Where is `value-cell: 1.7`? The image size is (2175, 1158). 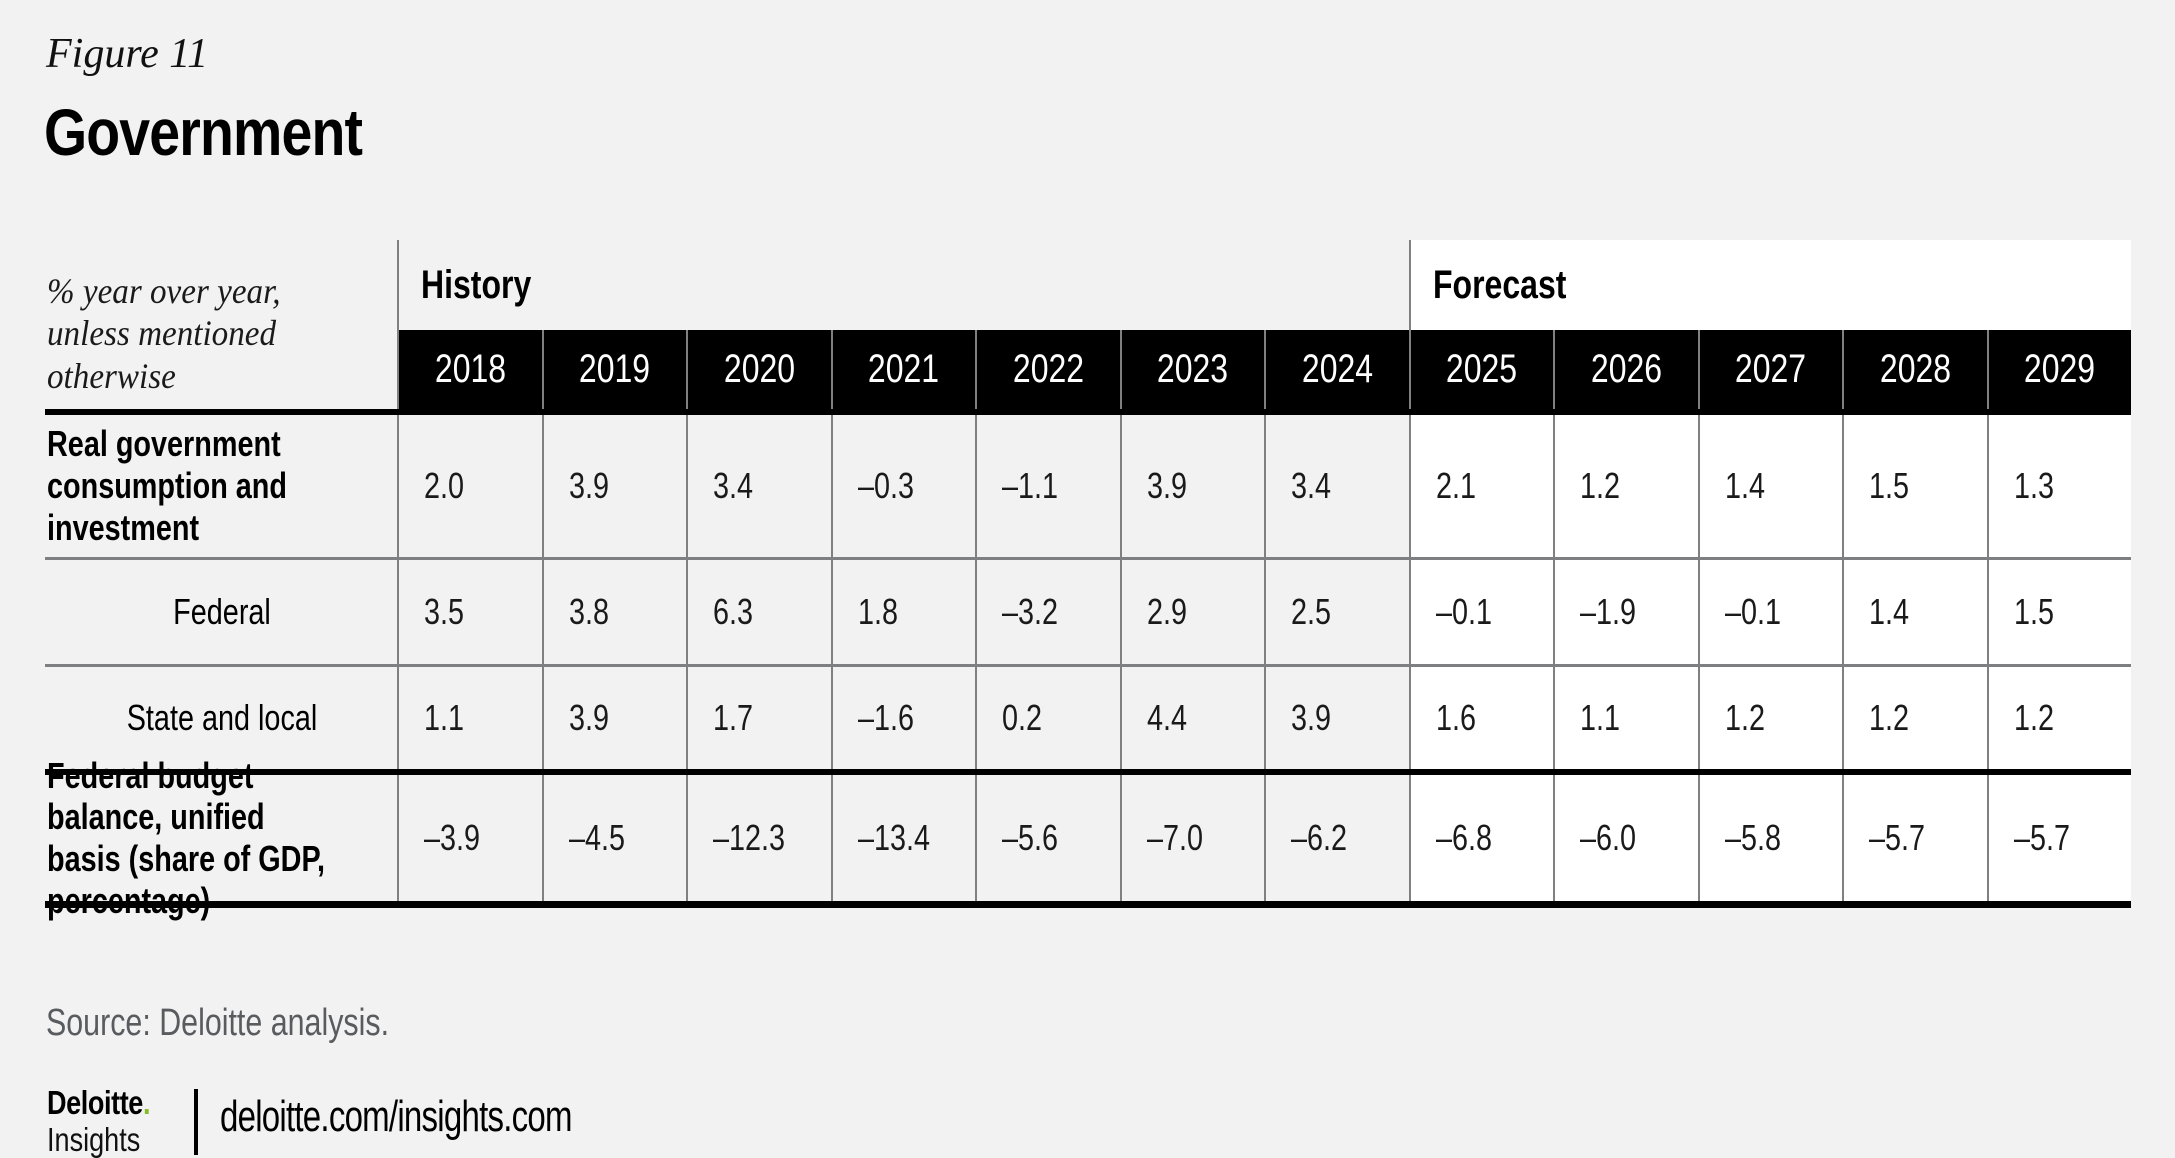 value-cell: 1.7 is located at coordinates (758, 718).